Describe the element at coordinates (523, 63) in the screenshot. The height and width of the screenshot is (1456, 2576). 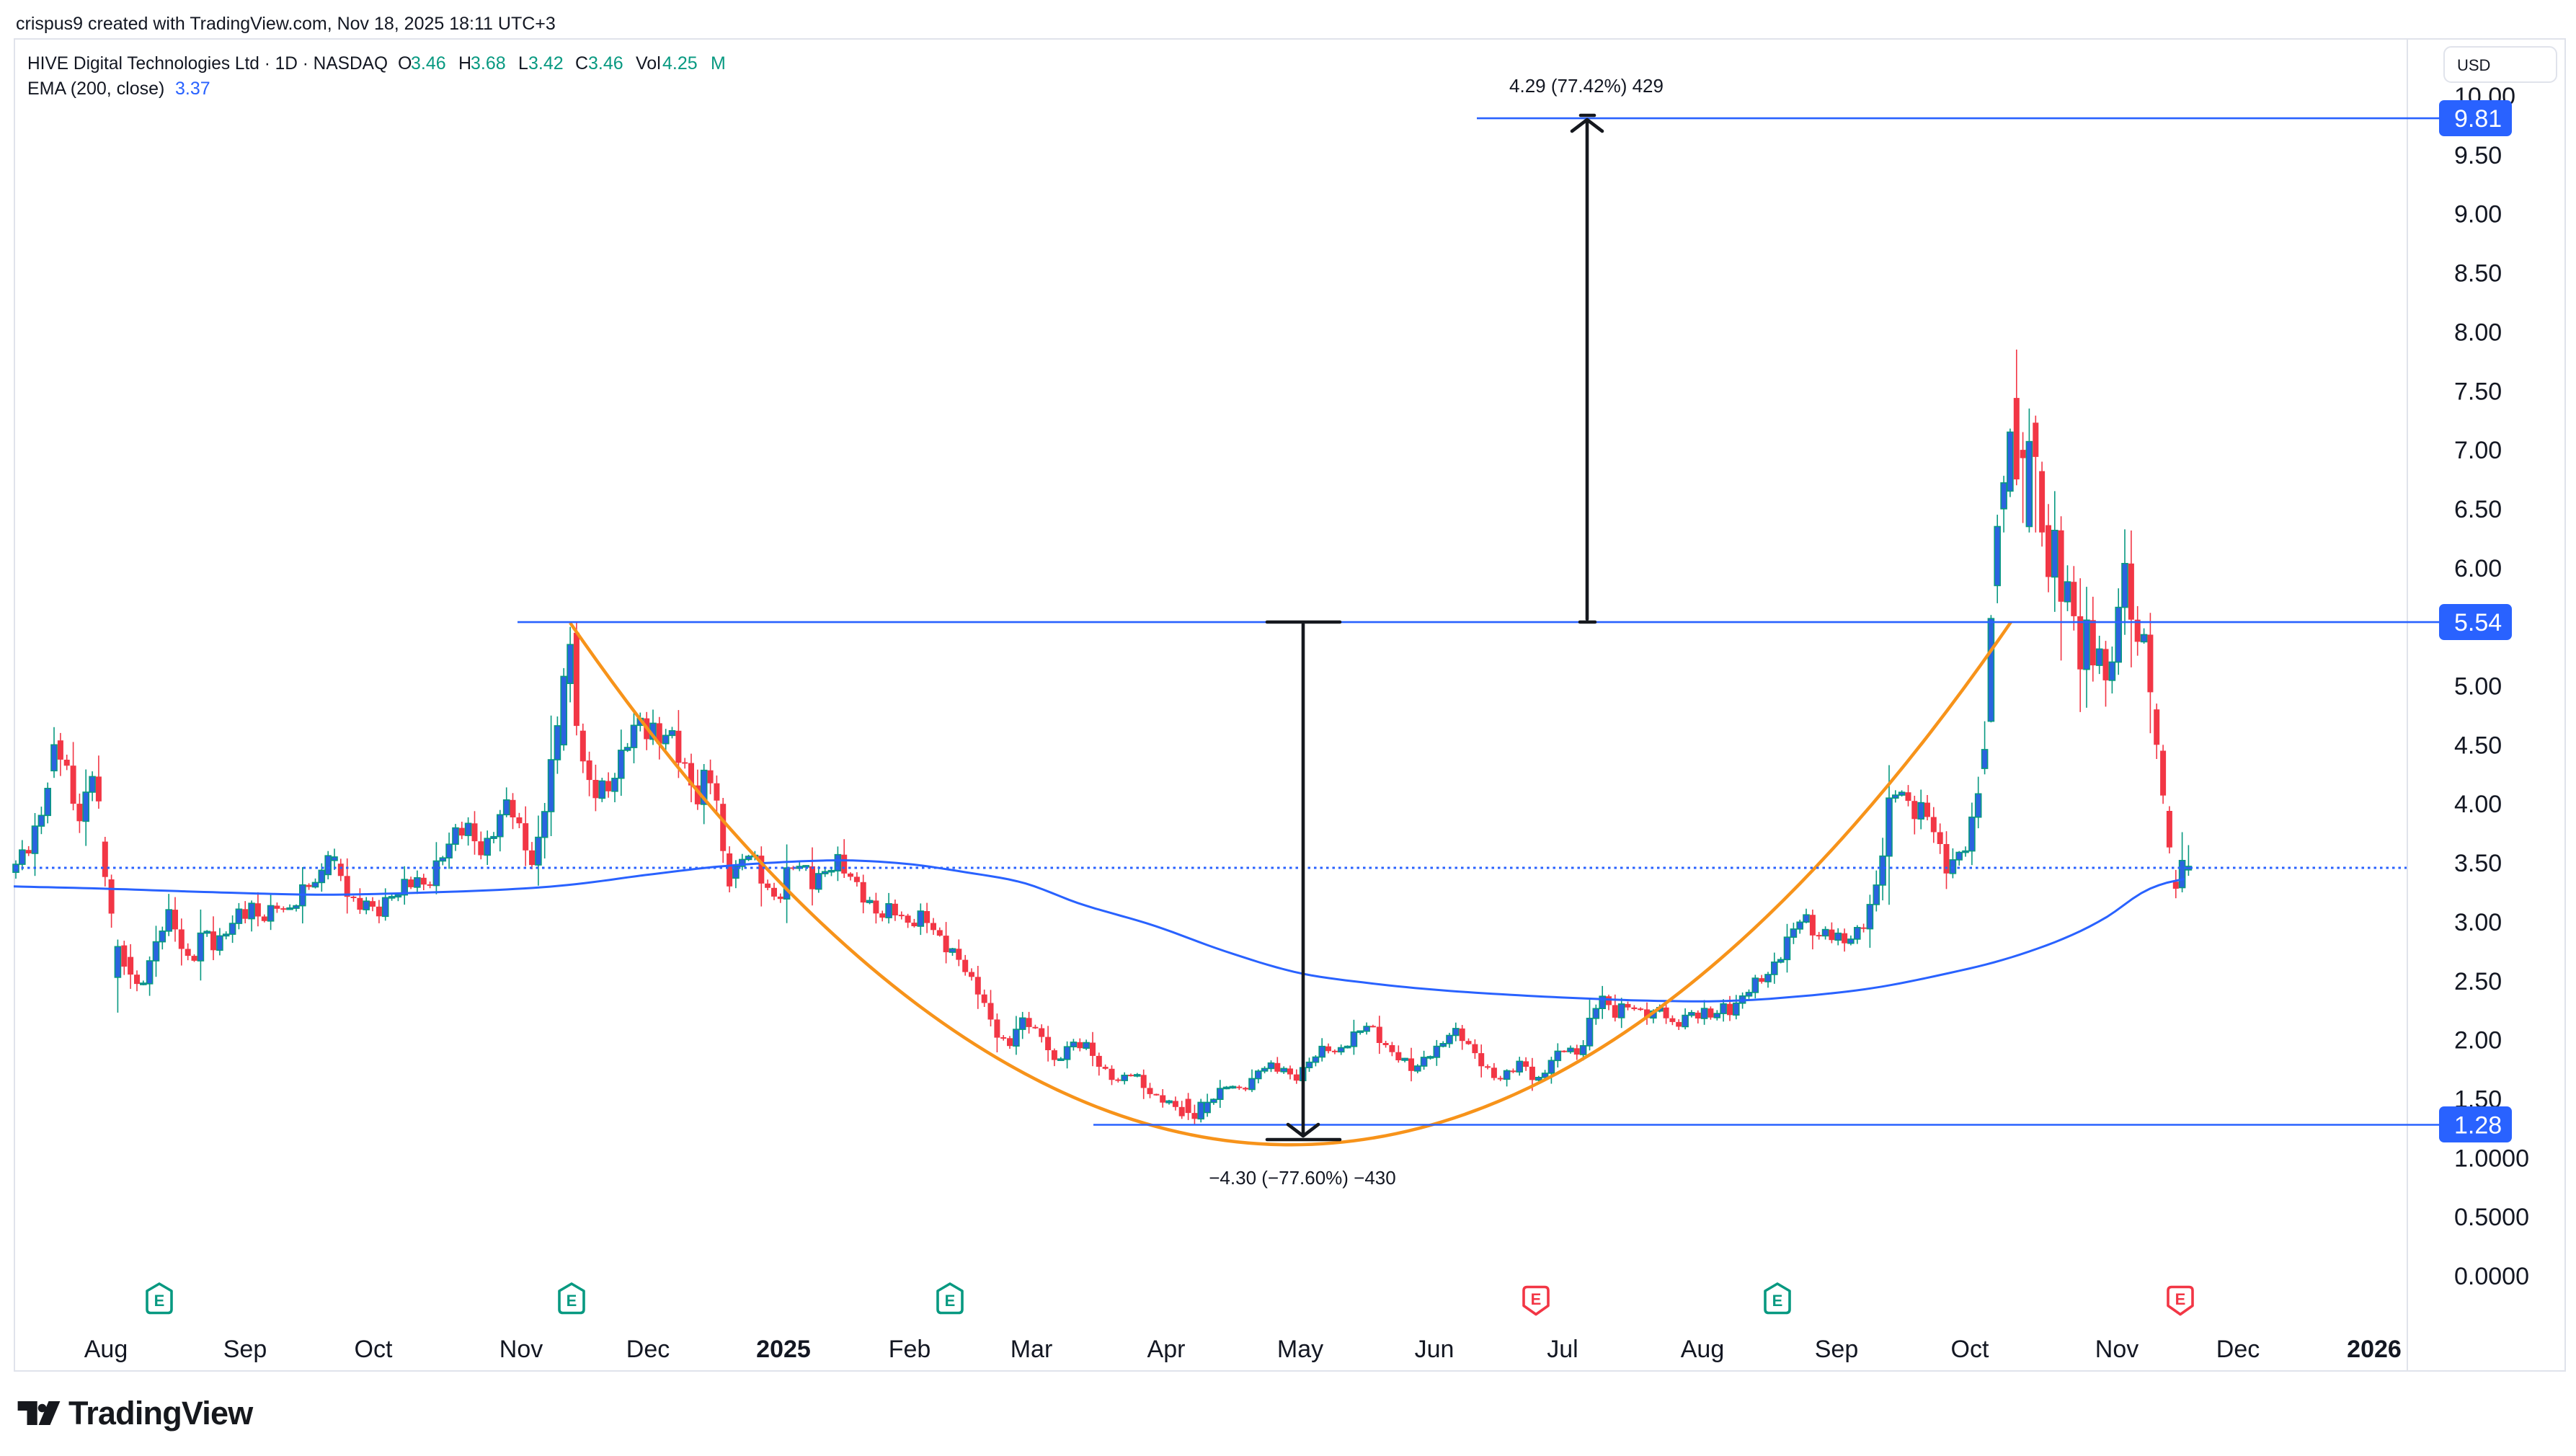
I see `svg-text: L` at that location.